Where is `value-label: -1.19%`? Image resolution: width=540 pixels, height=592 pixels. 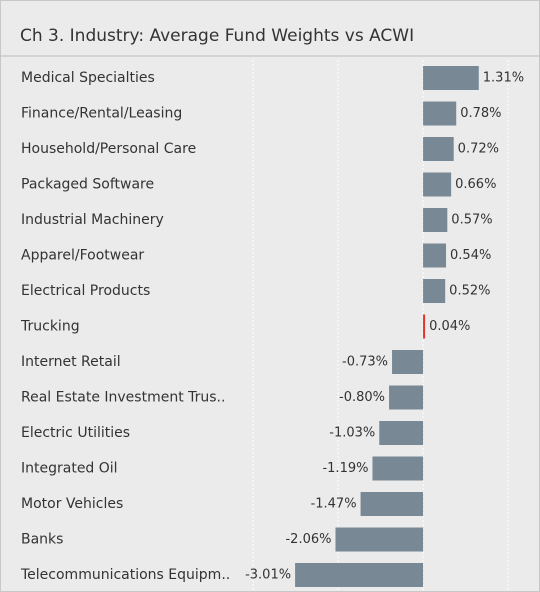
value-label: -1.19% is located at coordinates (345, 468).